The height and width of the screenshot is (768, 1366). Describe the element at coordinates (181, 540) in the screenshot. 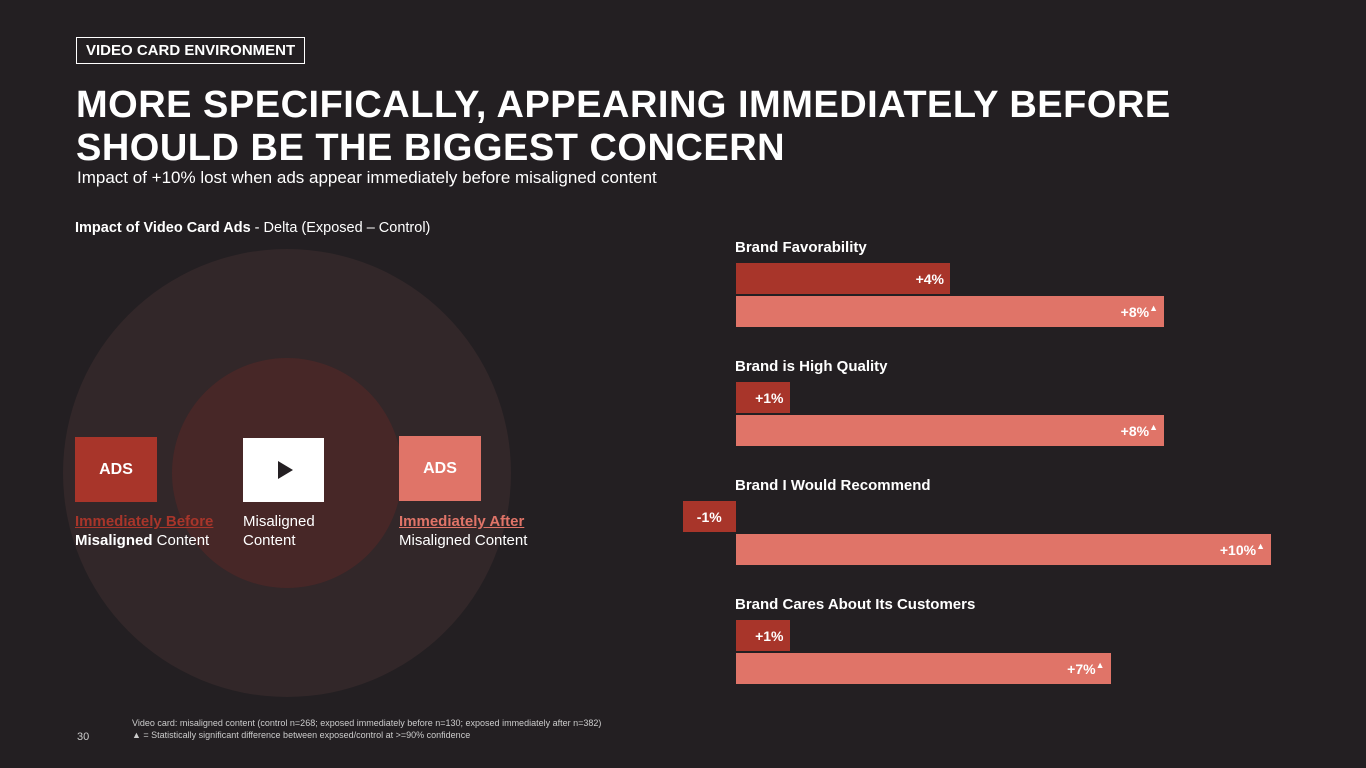

I see `before-label-rest: Content` at that location.